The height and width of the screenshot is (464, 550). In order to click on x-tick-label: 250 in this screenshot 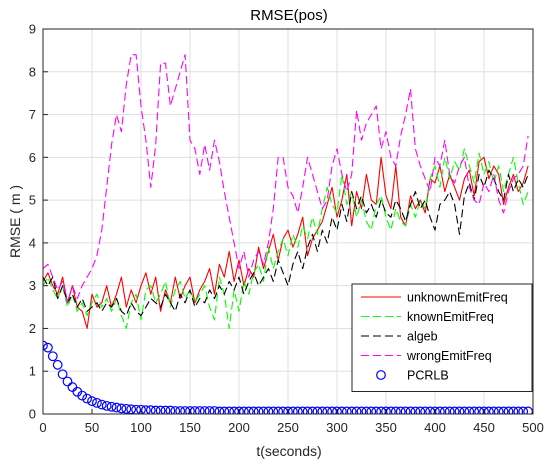, I will do `click(288, 427)`.